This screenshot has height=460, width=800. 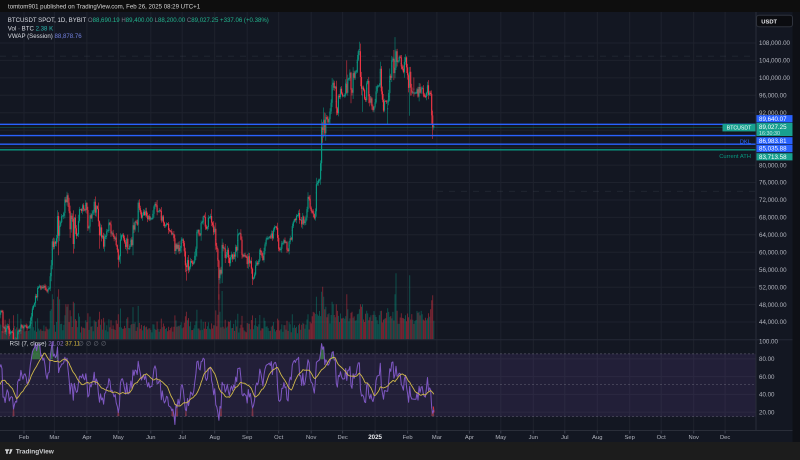 What do you see at coordinates (775, 43) in the screenshot?
I see `svg-text: 108,000.00` at bounding box center [775, 43].